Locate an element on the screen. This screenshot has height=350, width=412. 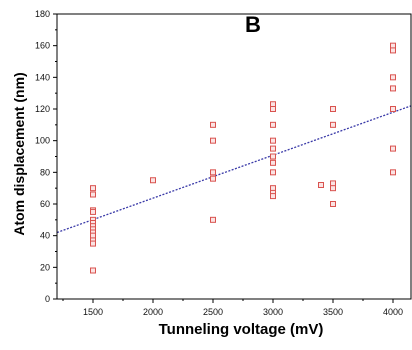
y-tick-label: 20 is located at coordinates (45, 267).